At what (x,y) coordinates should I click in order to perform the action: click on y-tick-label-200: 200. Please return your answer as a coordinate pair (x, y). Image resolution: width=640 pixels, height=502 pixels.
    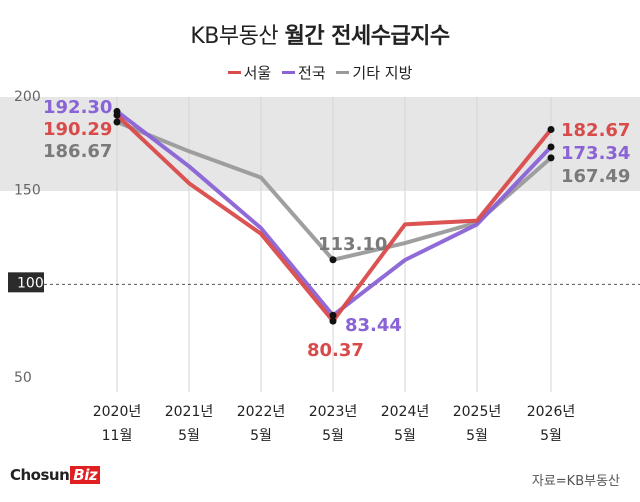
    Looking at the image, I should click on (27, 97).